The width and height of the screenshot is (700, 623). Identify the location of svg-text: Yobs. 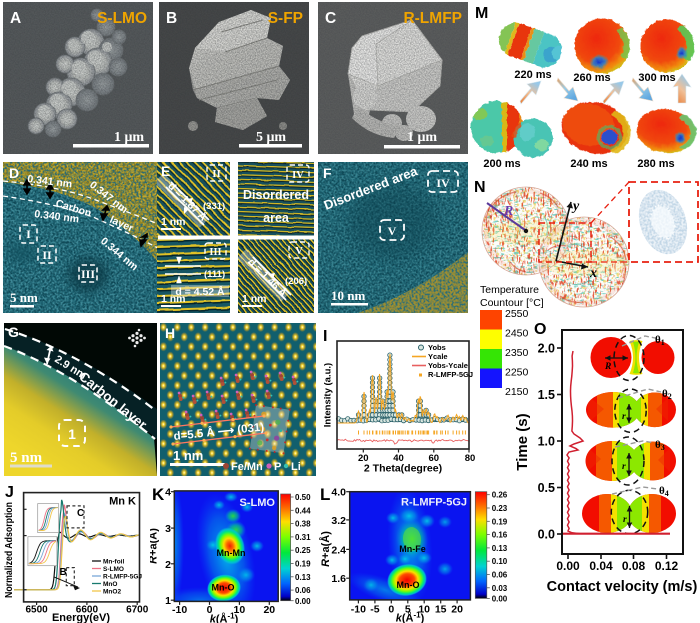
(437, 347).